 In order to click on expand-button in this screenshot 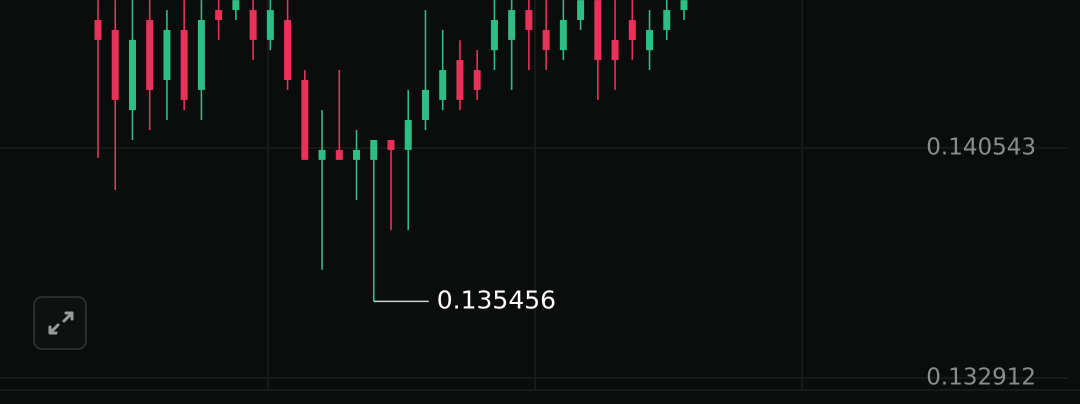, I will do `click(60, 323)`.